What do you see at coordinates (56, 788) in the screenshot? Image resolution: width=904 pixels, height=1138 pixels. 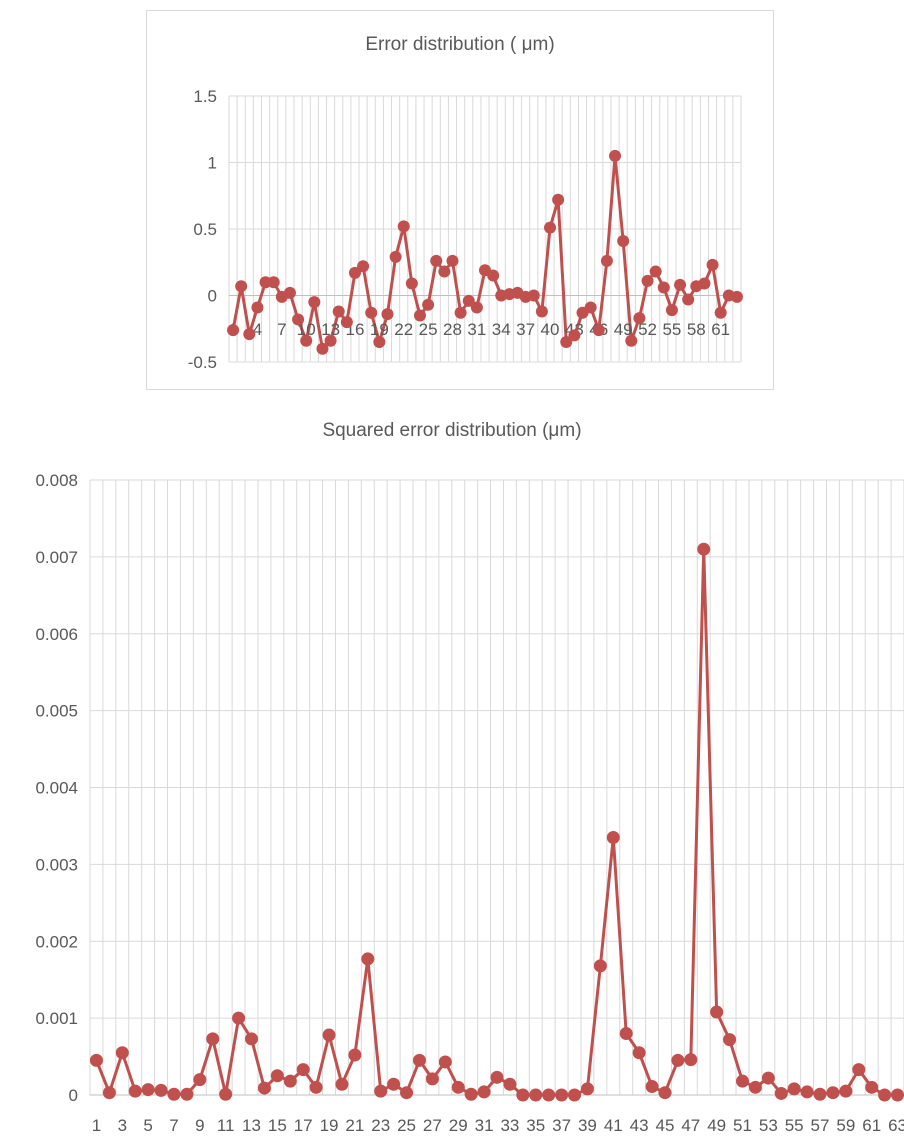 I see `squared-error-chart-y-tick-label: 0.004` at bounding box center [56, 788].